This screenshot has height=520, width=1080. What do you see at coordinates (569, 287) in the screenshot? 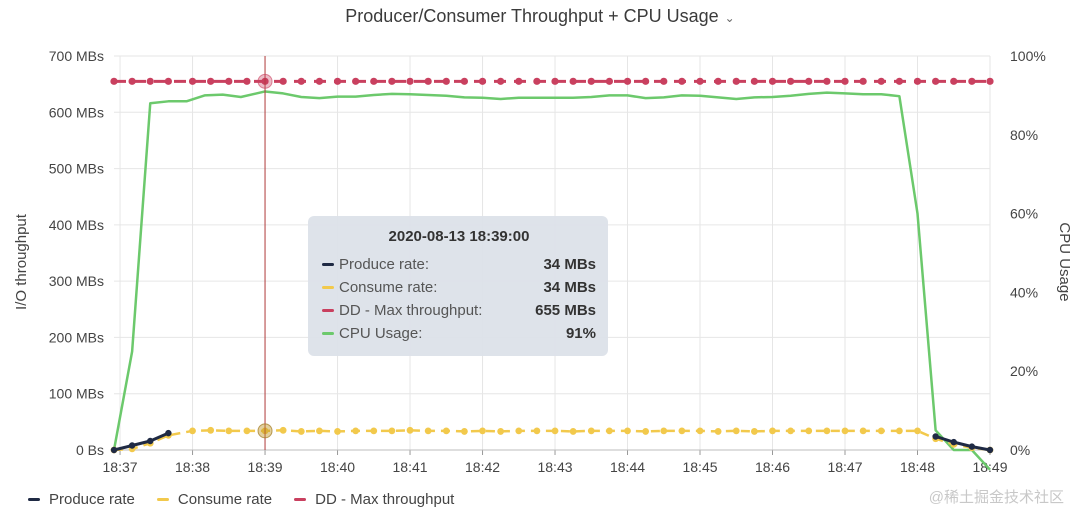
I see `tooltip-row-value: 34 MBs` at bounding box center [569, 287].